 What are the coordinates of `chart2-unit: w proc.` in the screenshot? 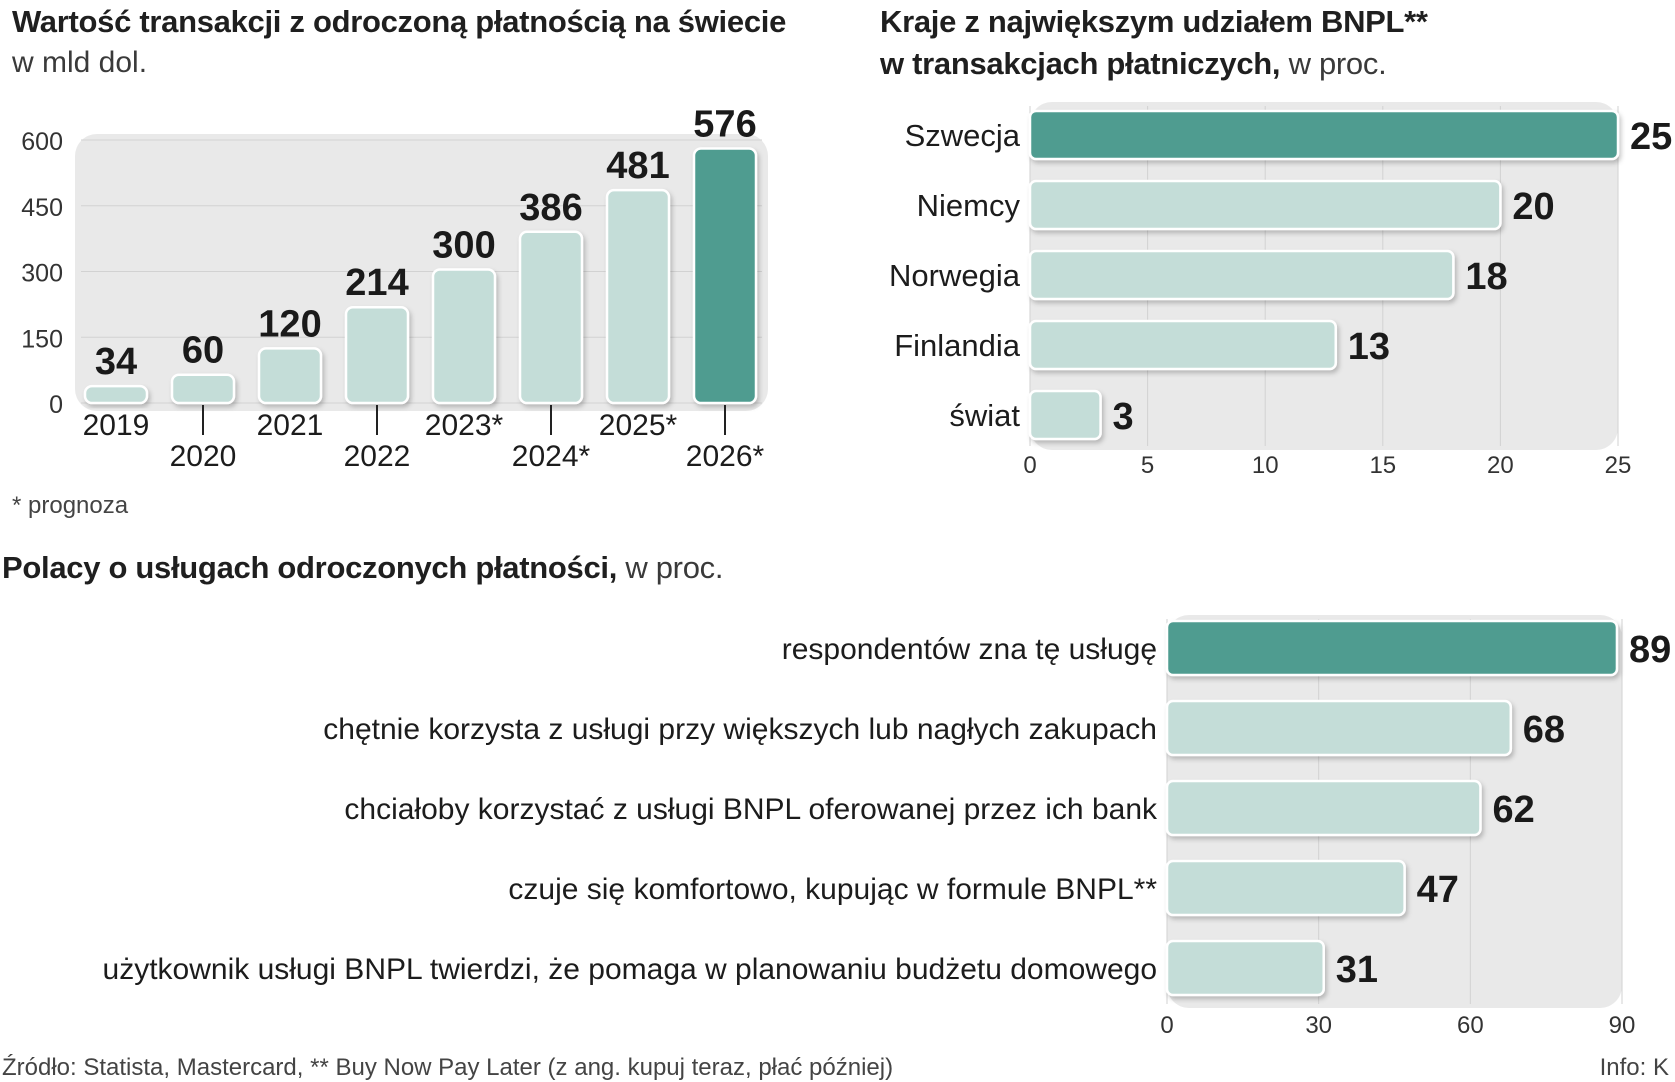 It's located at (1337, 63).